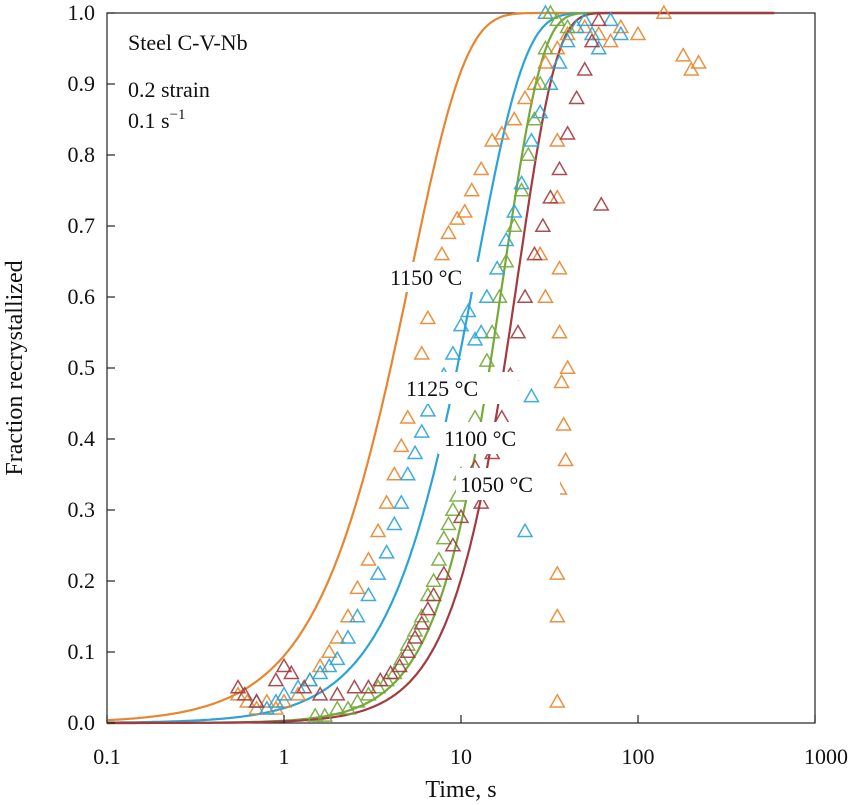 The width and height of the screenshot is (850, 805). Describe the element at coordinates (496, 484) in the screenshot. I see `curve-label-1050-text: 1050 °C` at that location.